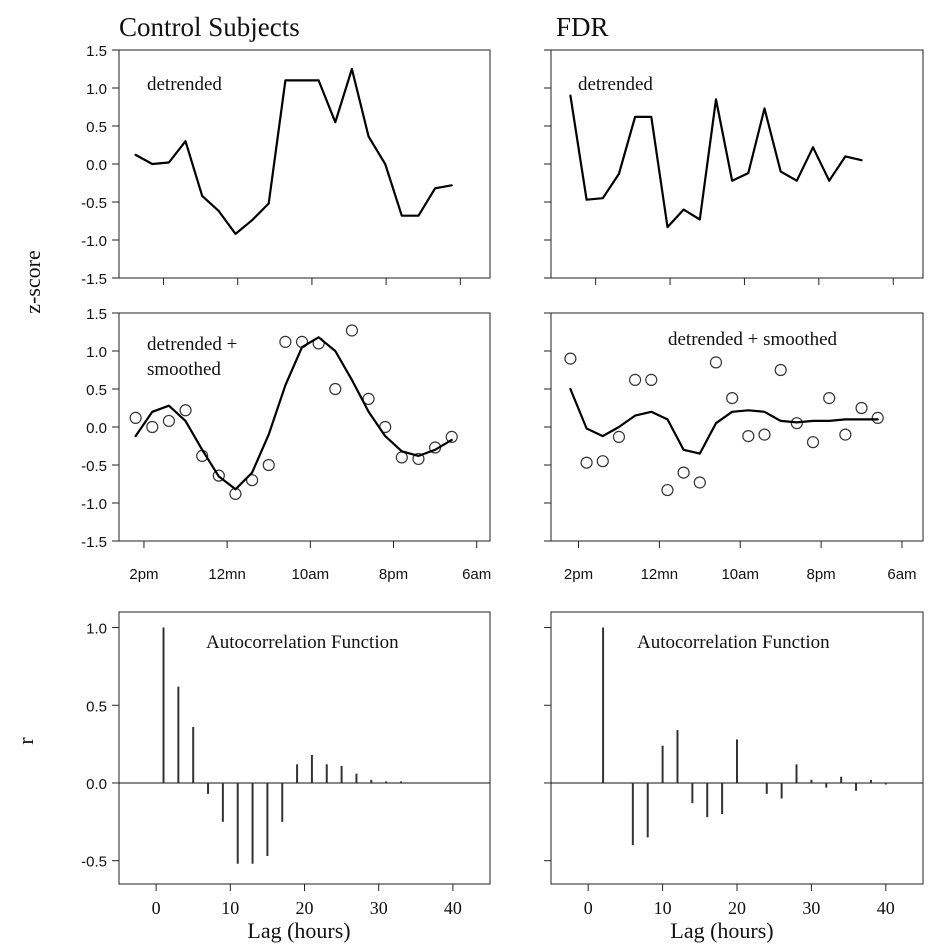 The height and width of the screenshot is (946, 933). I want to click on fdr-smoothed-annotation: detrended + smoothed, so click(753, 339).